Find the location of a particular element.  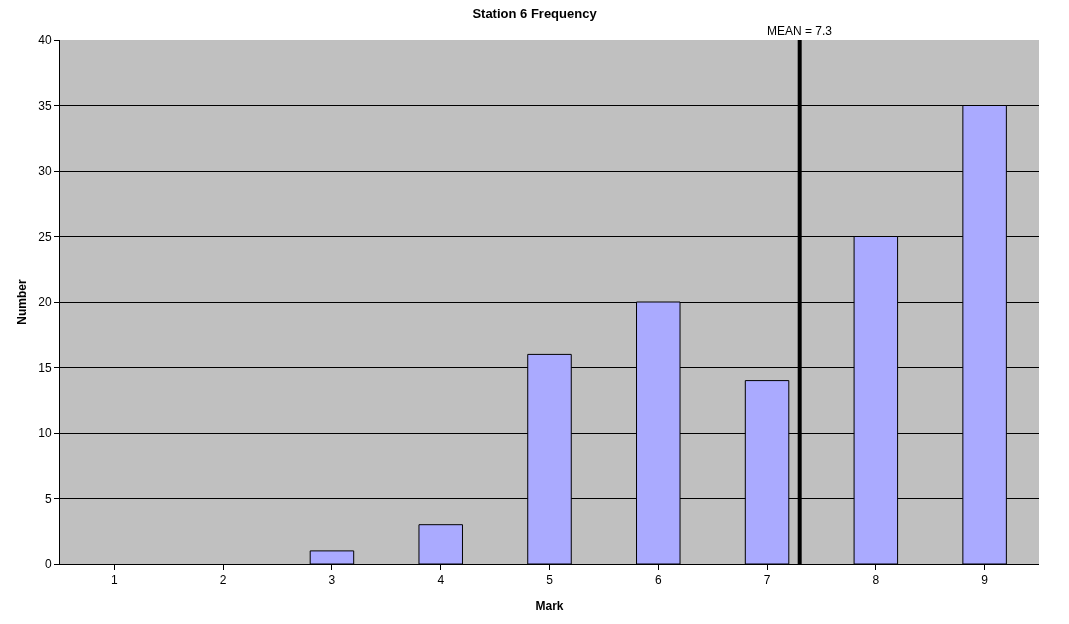

x-axis-title: Mark is located at coordinates (549, 606).